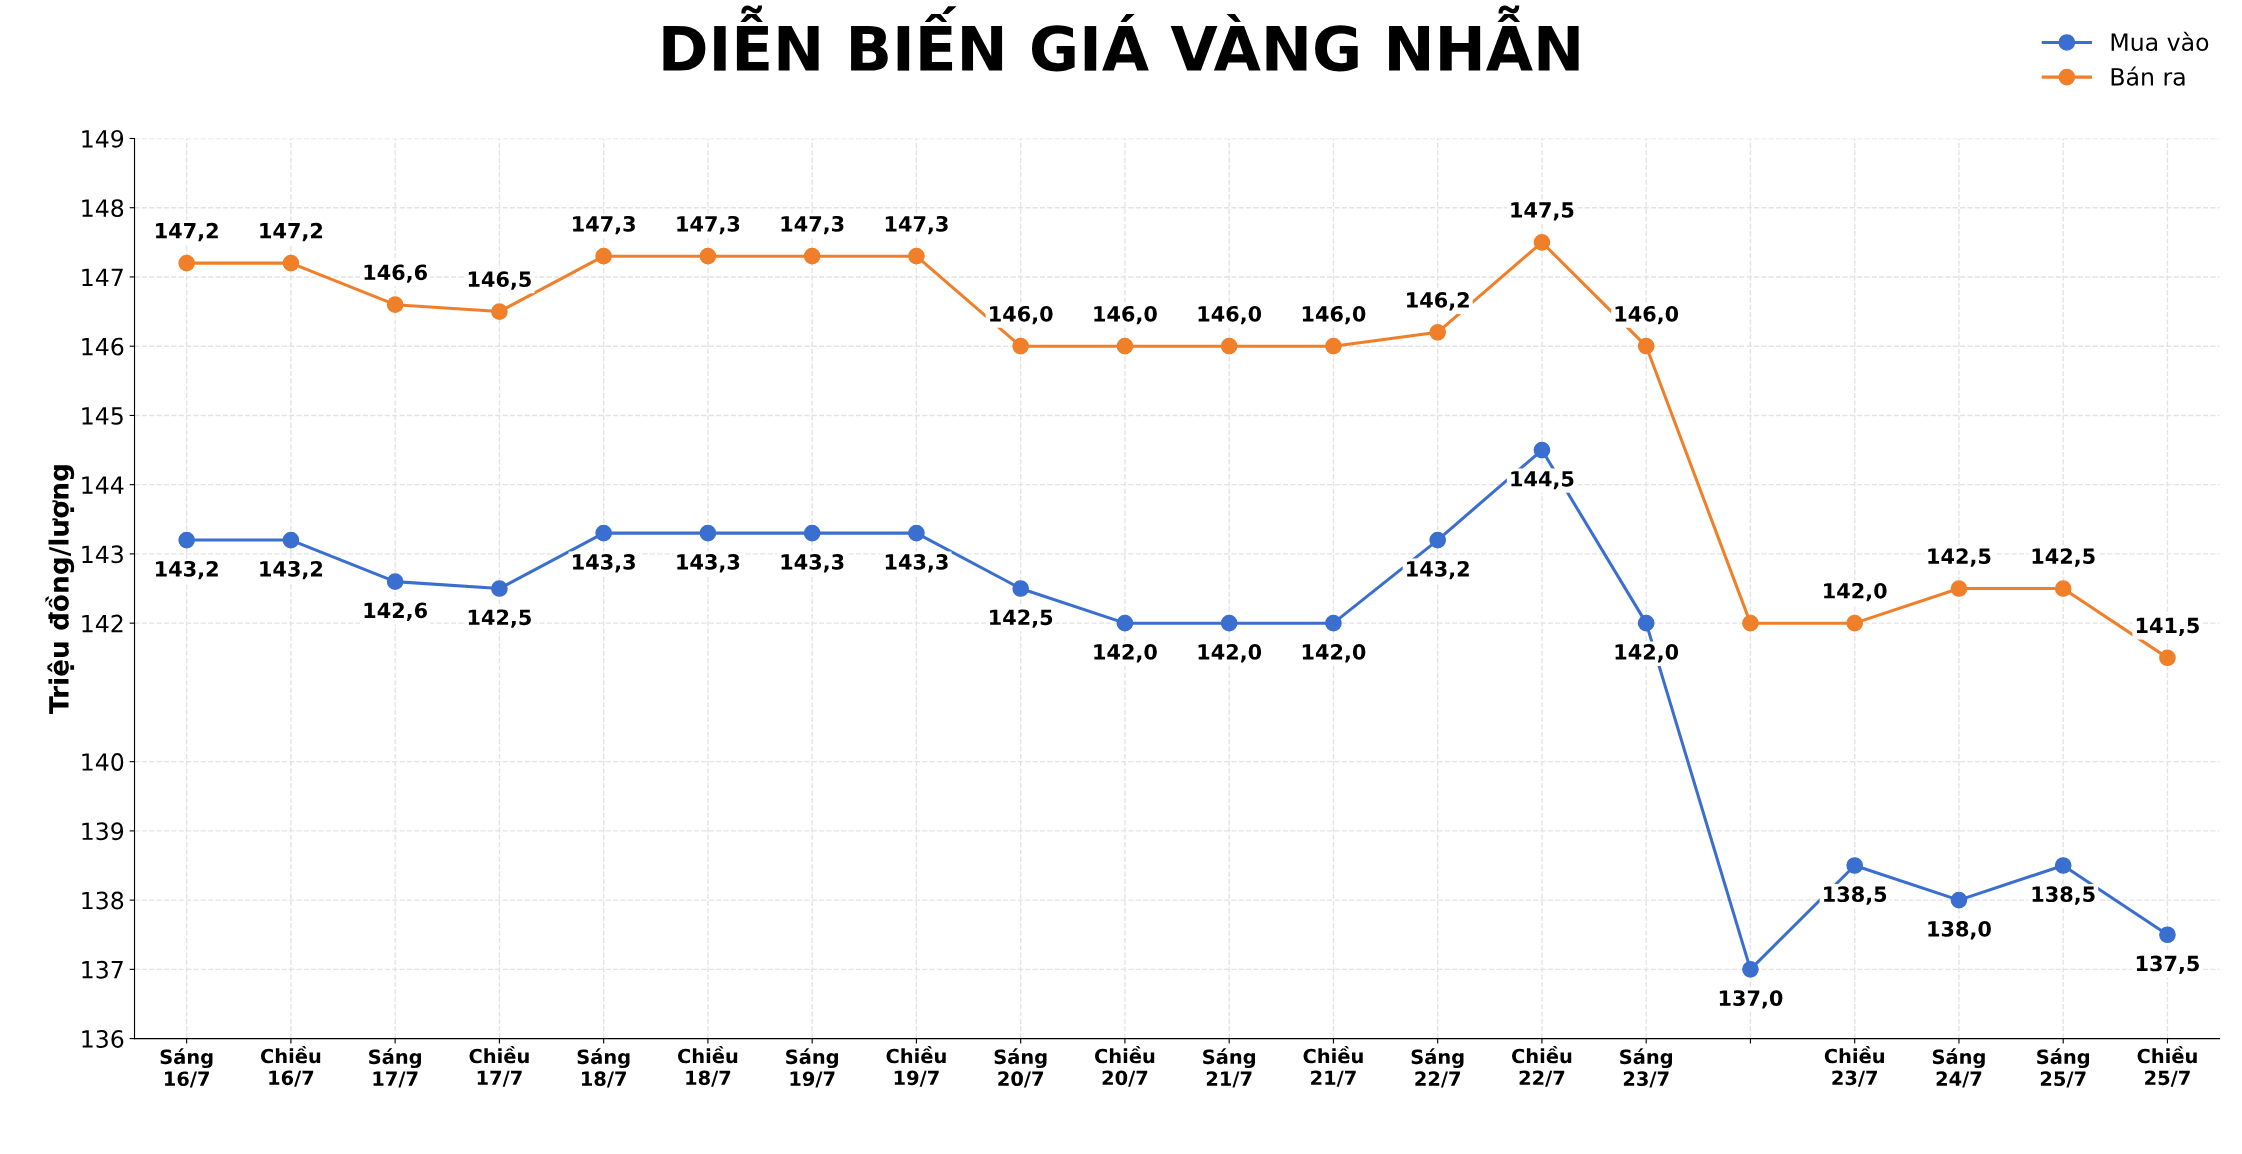 This screenshot has height=1154, width=2242. What do you see at coordinates (2167, 964) in the screenshot?
I see `data-label: 137,5` at bounding box center [2167, 964].